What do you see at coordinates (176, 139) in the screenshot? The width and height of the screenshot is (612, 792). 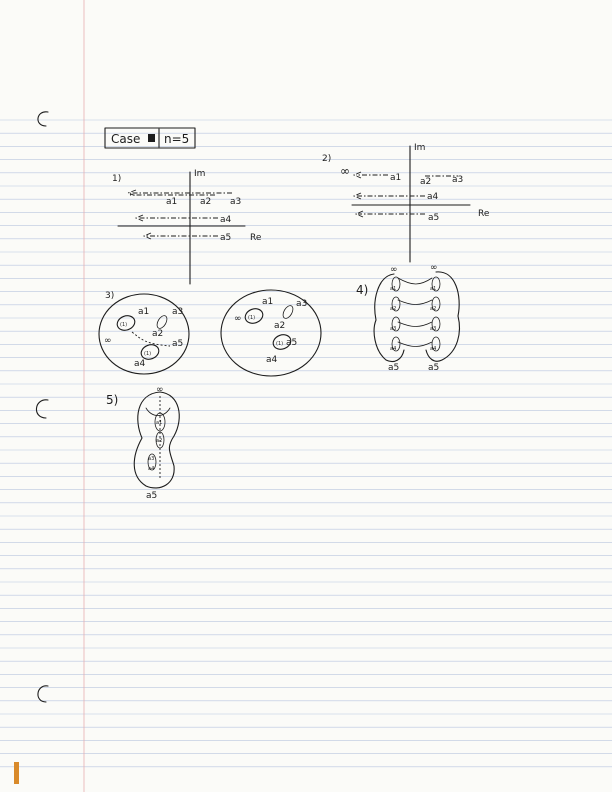 I see `n-label: n=5` at bounding box center [176, 139].